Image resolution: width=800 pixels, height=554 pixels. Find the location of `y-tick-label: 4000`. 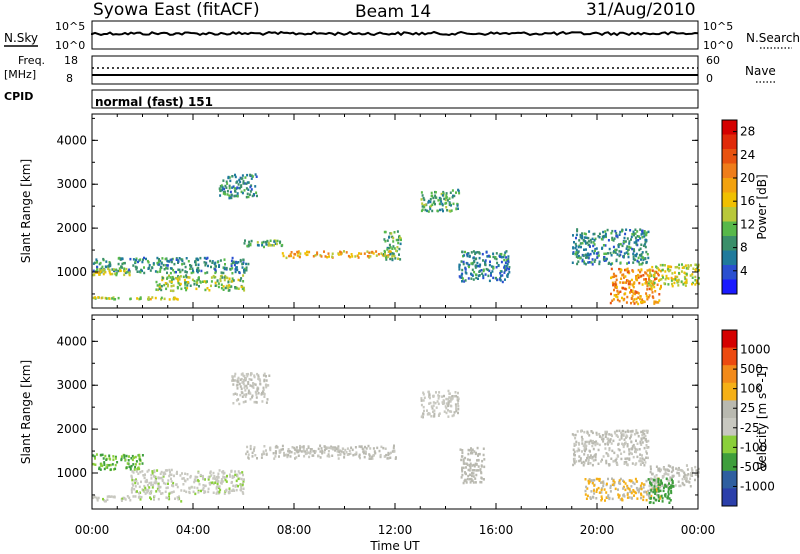

y-tick-label: 4000 is located at coordinates (71, 140).